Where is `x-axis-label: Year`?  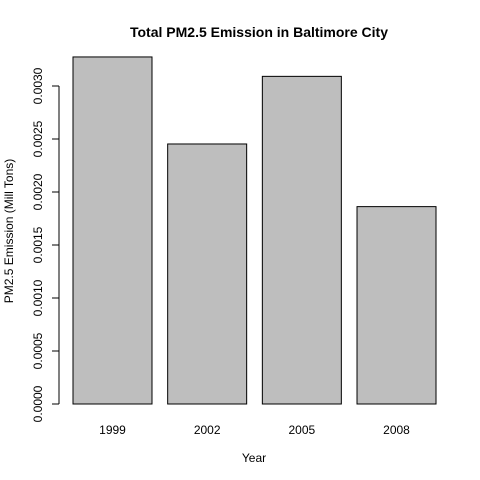 x-axis-label: Year is located at coordinates (254, 458).